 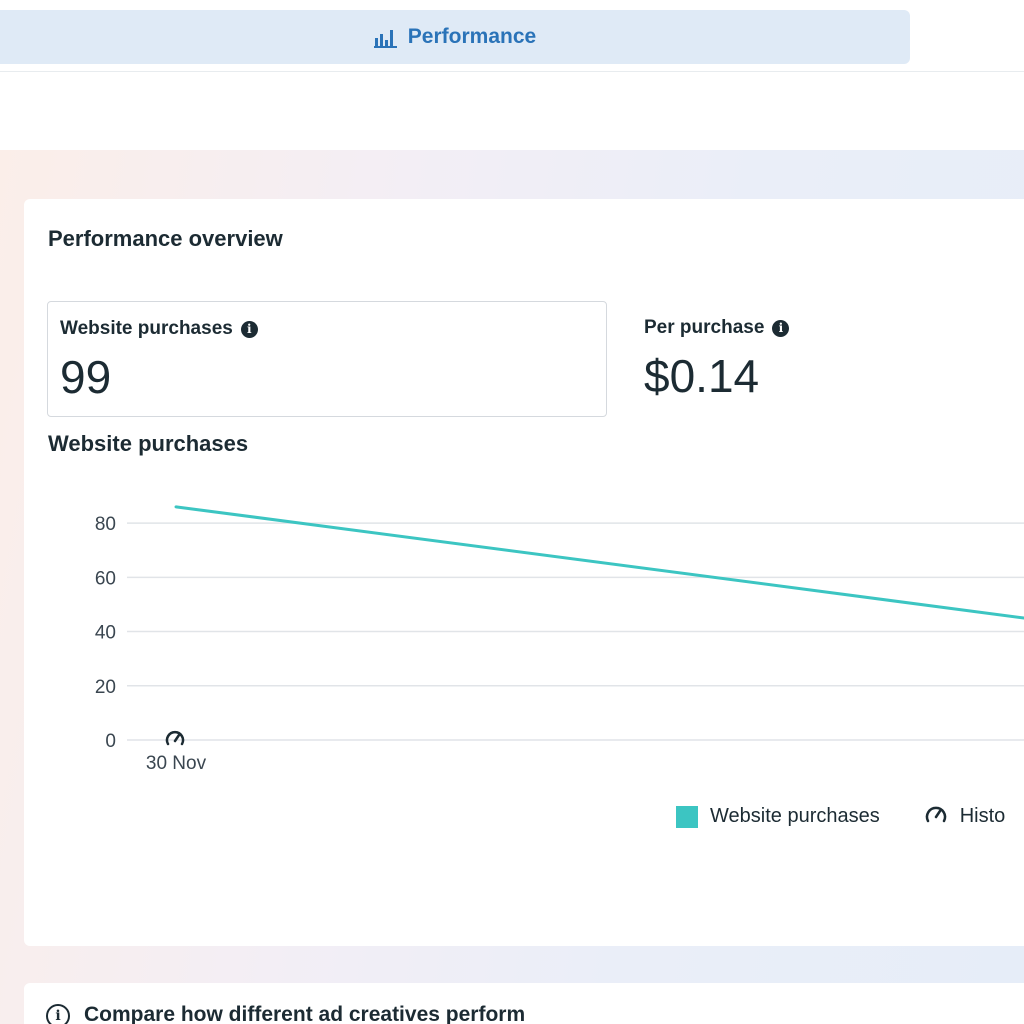 I want to click on metric-per-purchase: Per purchase i $0.14, so click(x=822, y=359).